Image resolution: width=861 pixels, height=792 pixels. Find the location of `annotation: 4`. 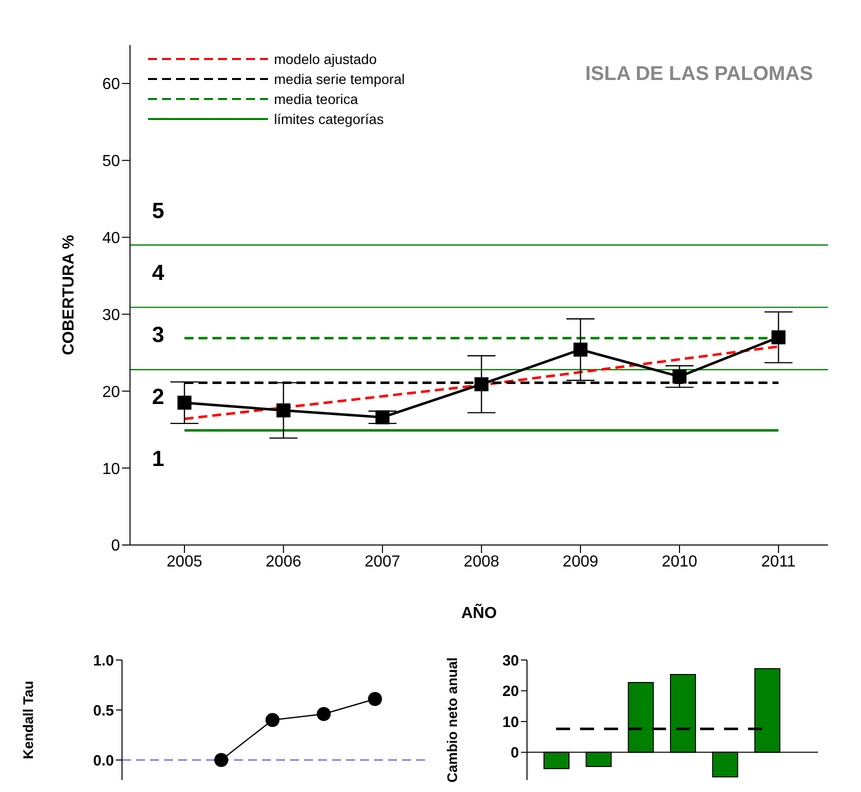

annotation: 4 is located at coordinates (158, 273).